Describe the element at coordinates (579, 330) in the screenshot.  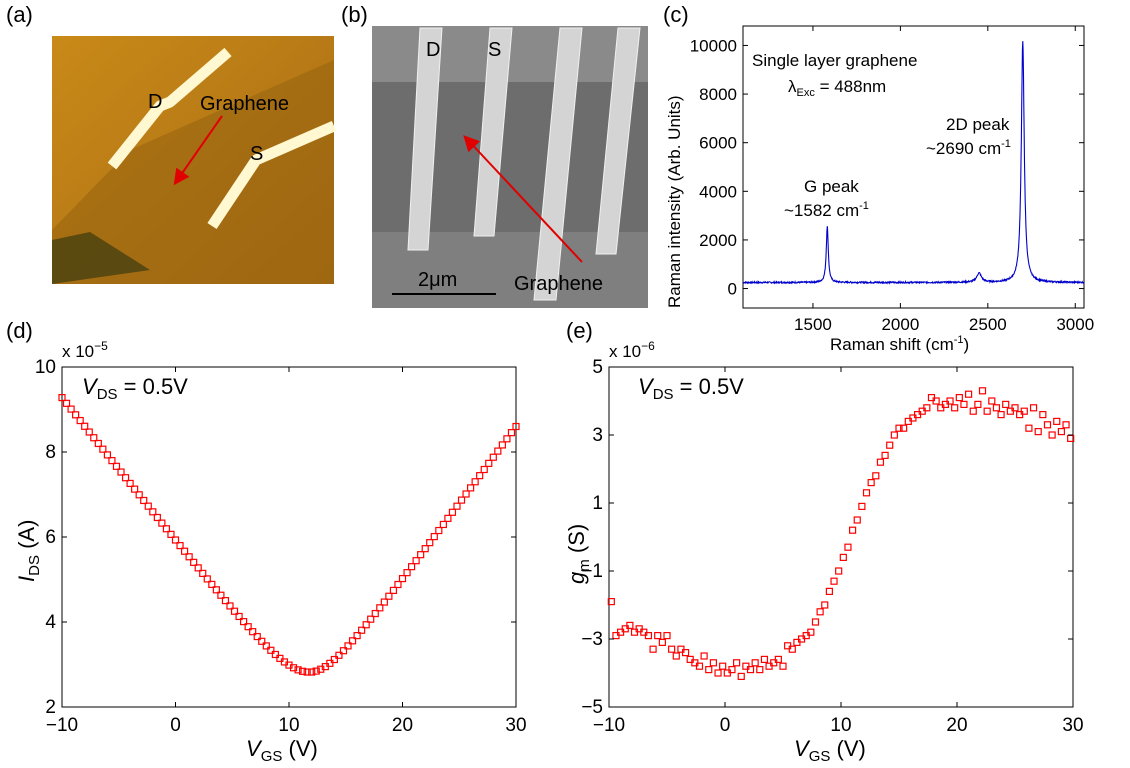
I see `panel-label-e: (e)` at that location.